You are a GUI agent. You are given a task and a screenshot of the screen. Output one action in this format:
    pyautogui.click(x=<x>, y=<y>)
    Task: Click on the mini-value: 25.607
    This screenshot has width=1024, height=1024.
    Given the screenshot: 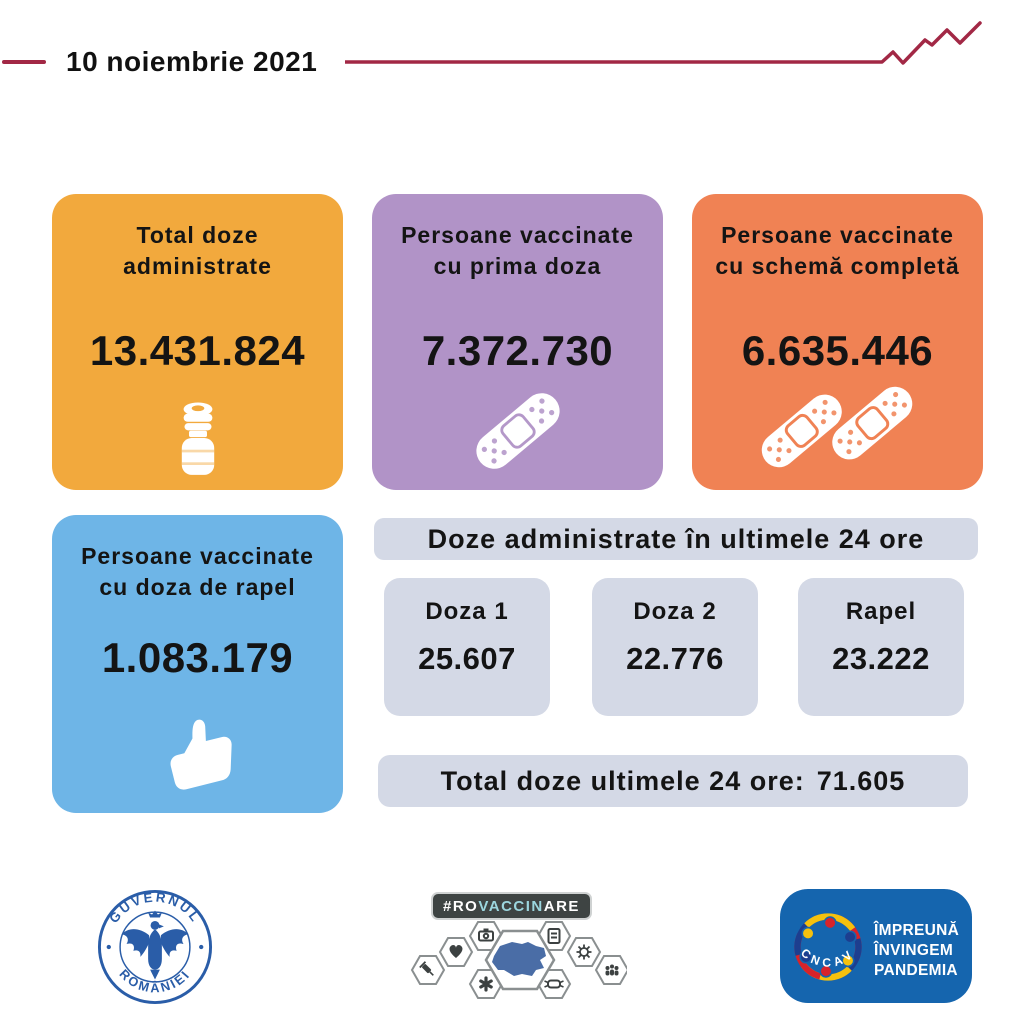 What is the action you would take?
    pyautogui.click(x=467, y=658)
    